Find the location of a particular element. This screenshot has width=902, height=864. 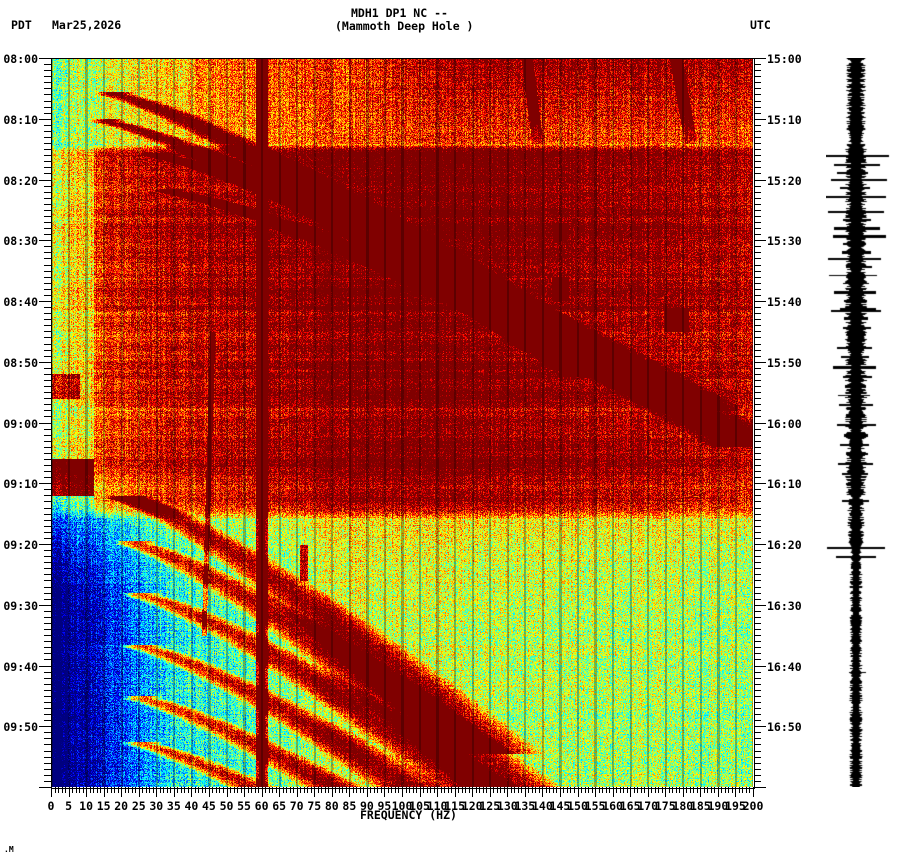

time-label-utc: 15:20 is located at coordinates (784, 180).